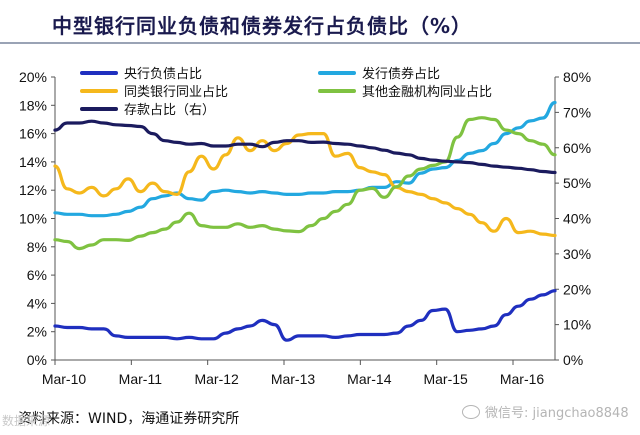 The image size is (640, 435). What do you see at coordinates (577, 289) in the screenshot?
I see `right-tick-label: 20%` at bounding box center [577, 289].